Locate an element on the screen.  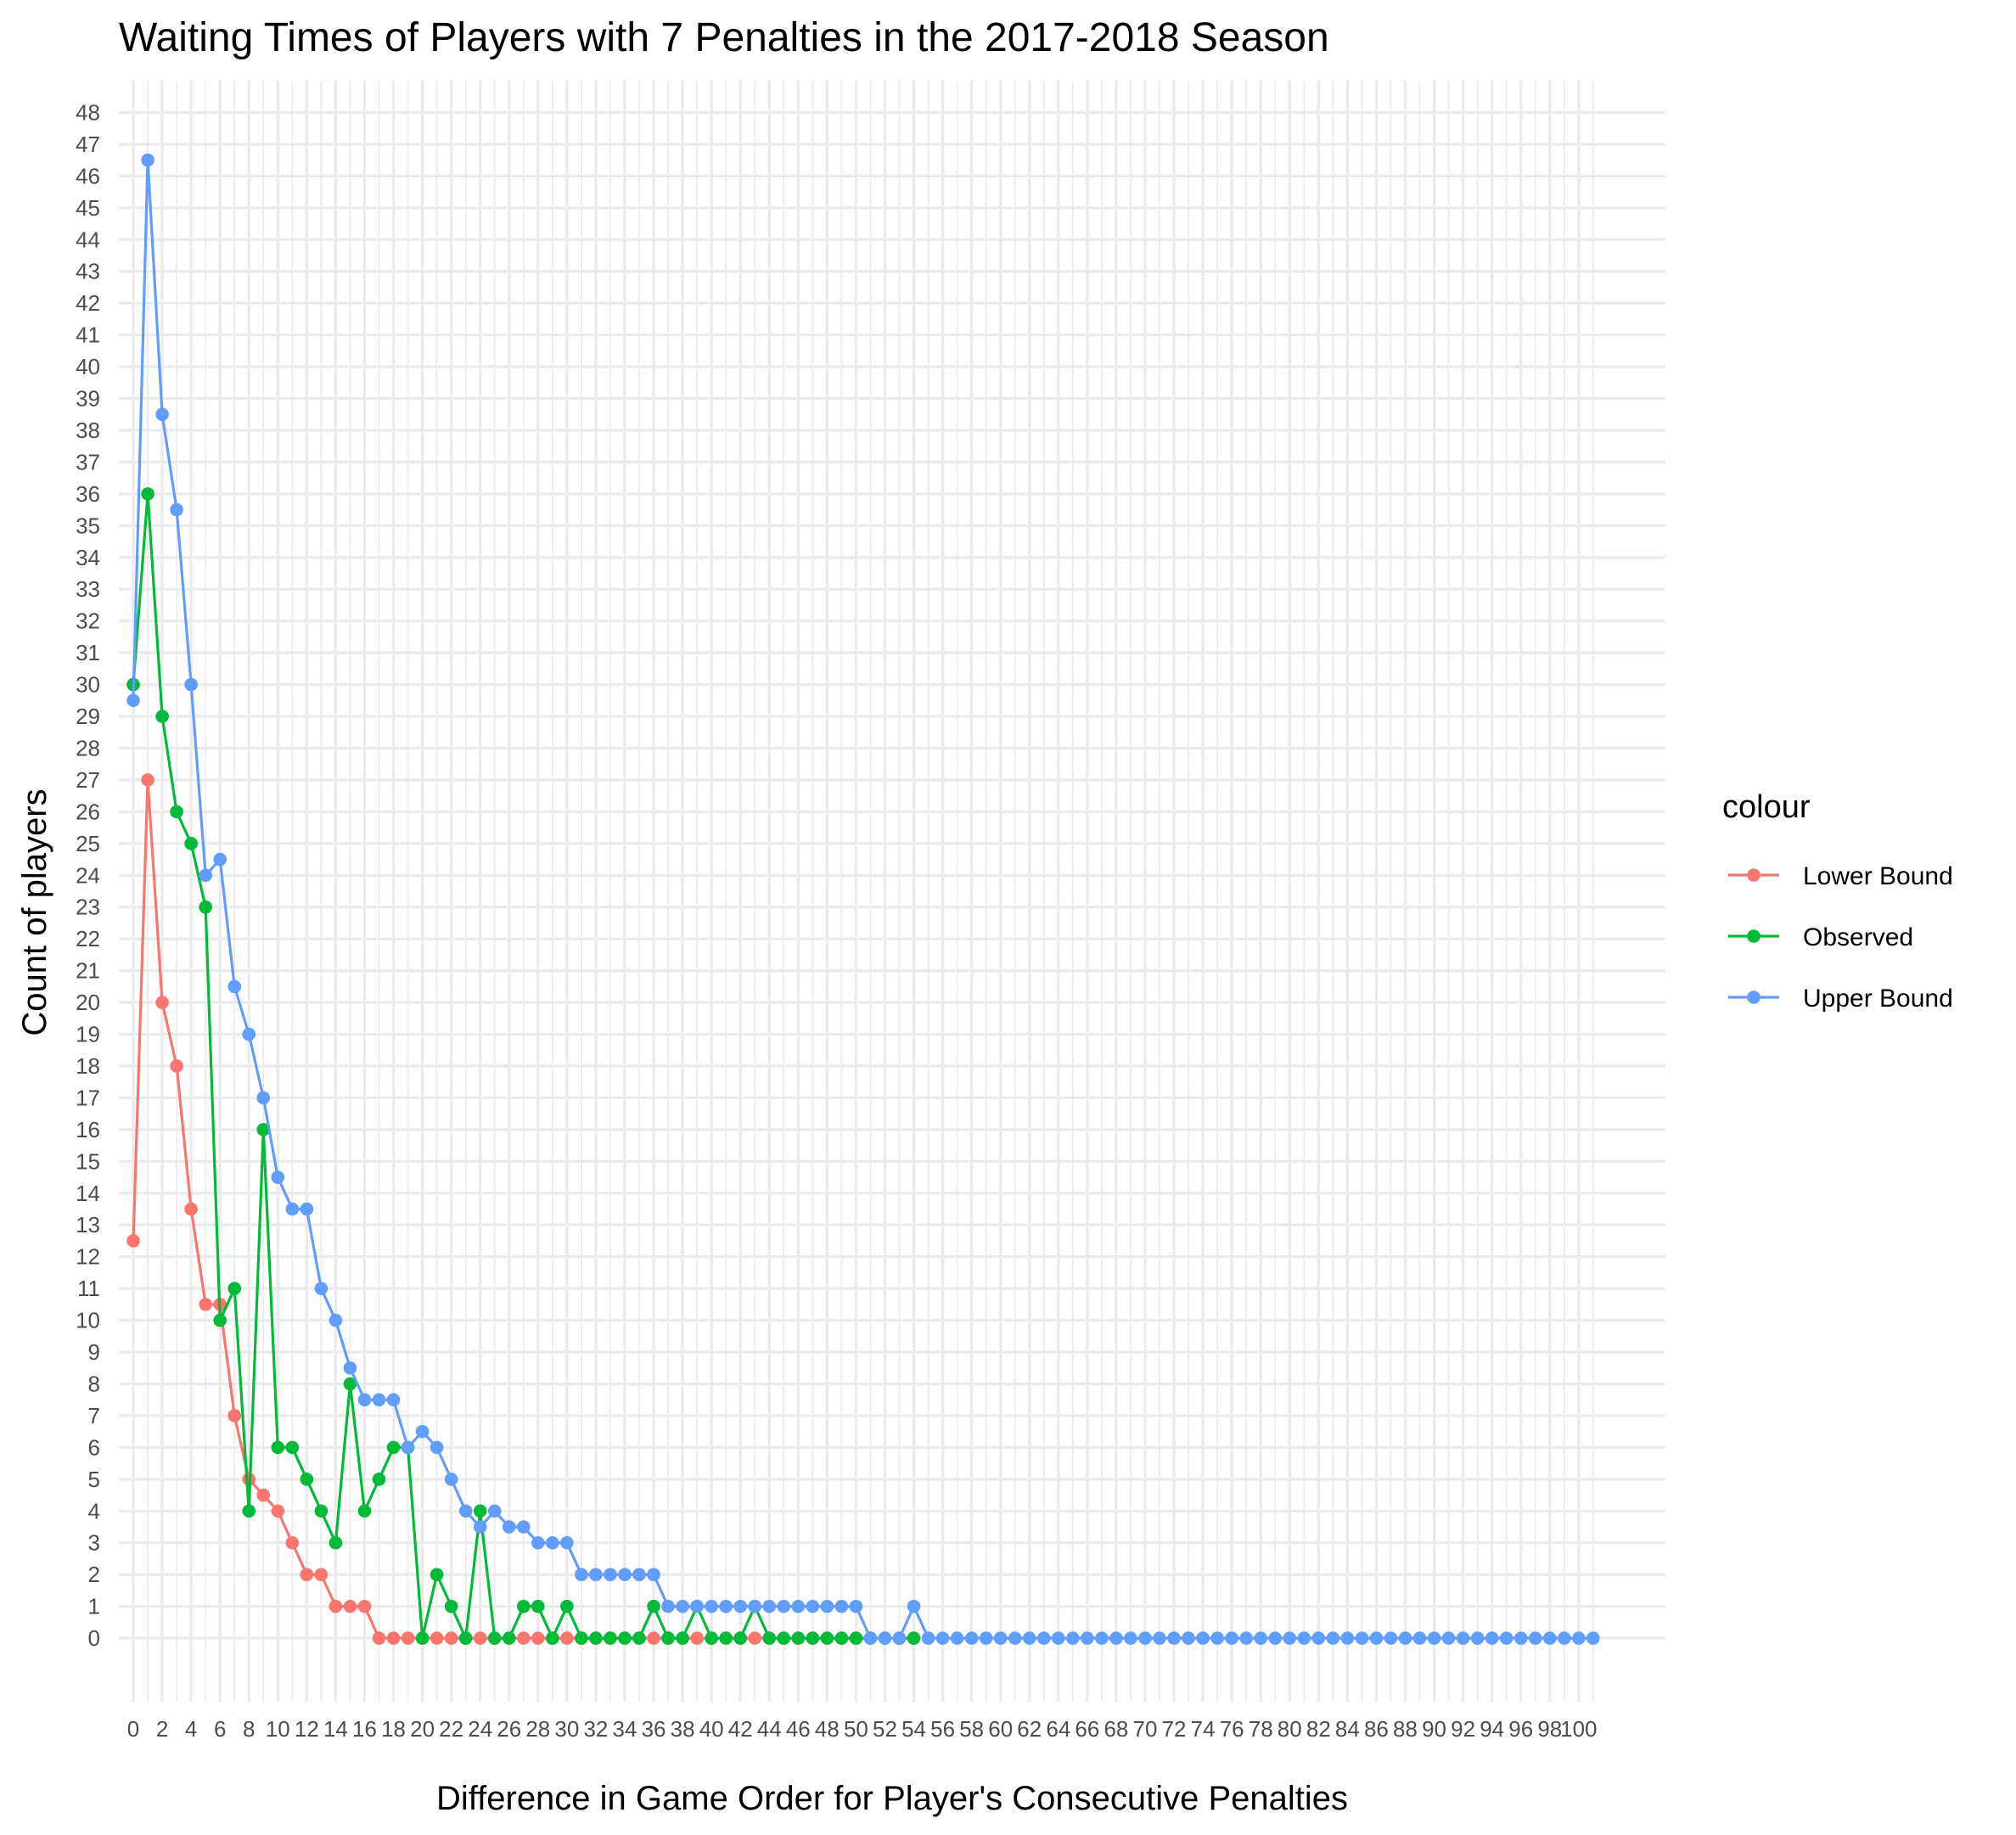
legend-item-observed: Observed is located at coordinates (1820, 937).